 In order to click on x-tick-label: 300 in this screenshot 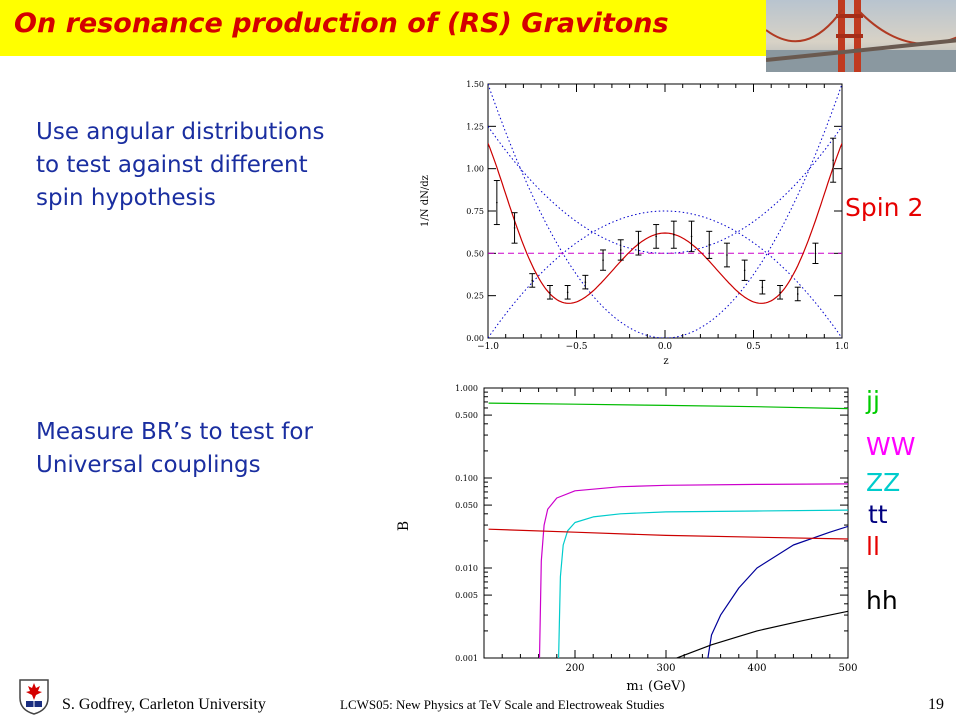, I will do `click(665, 668)`.